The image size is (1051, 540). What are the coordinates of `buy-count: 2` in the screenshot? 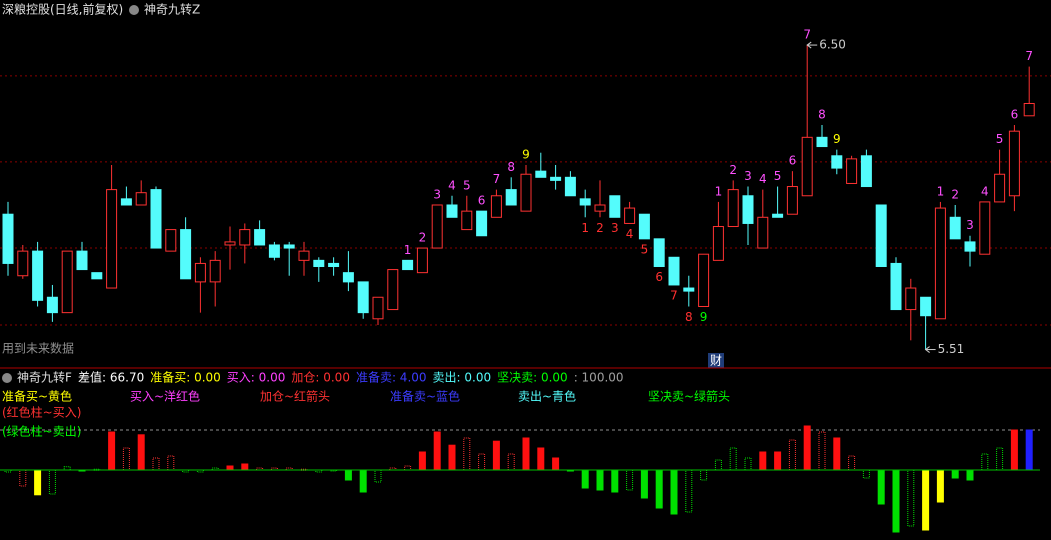 It's located at (600, 228).